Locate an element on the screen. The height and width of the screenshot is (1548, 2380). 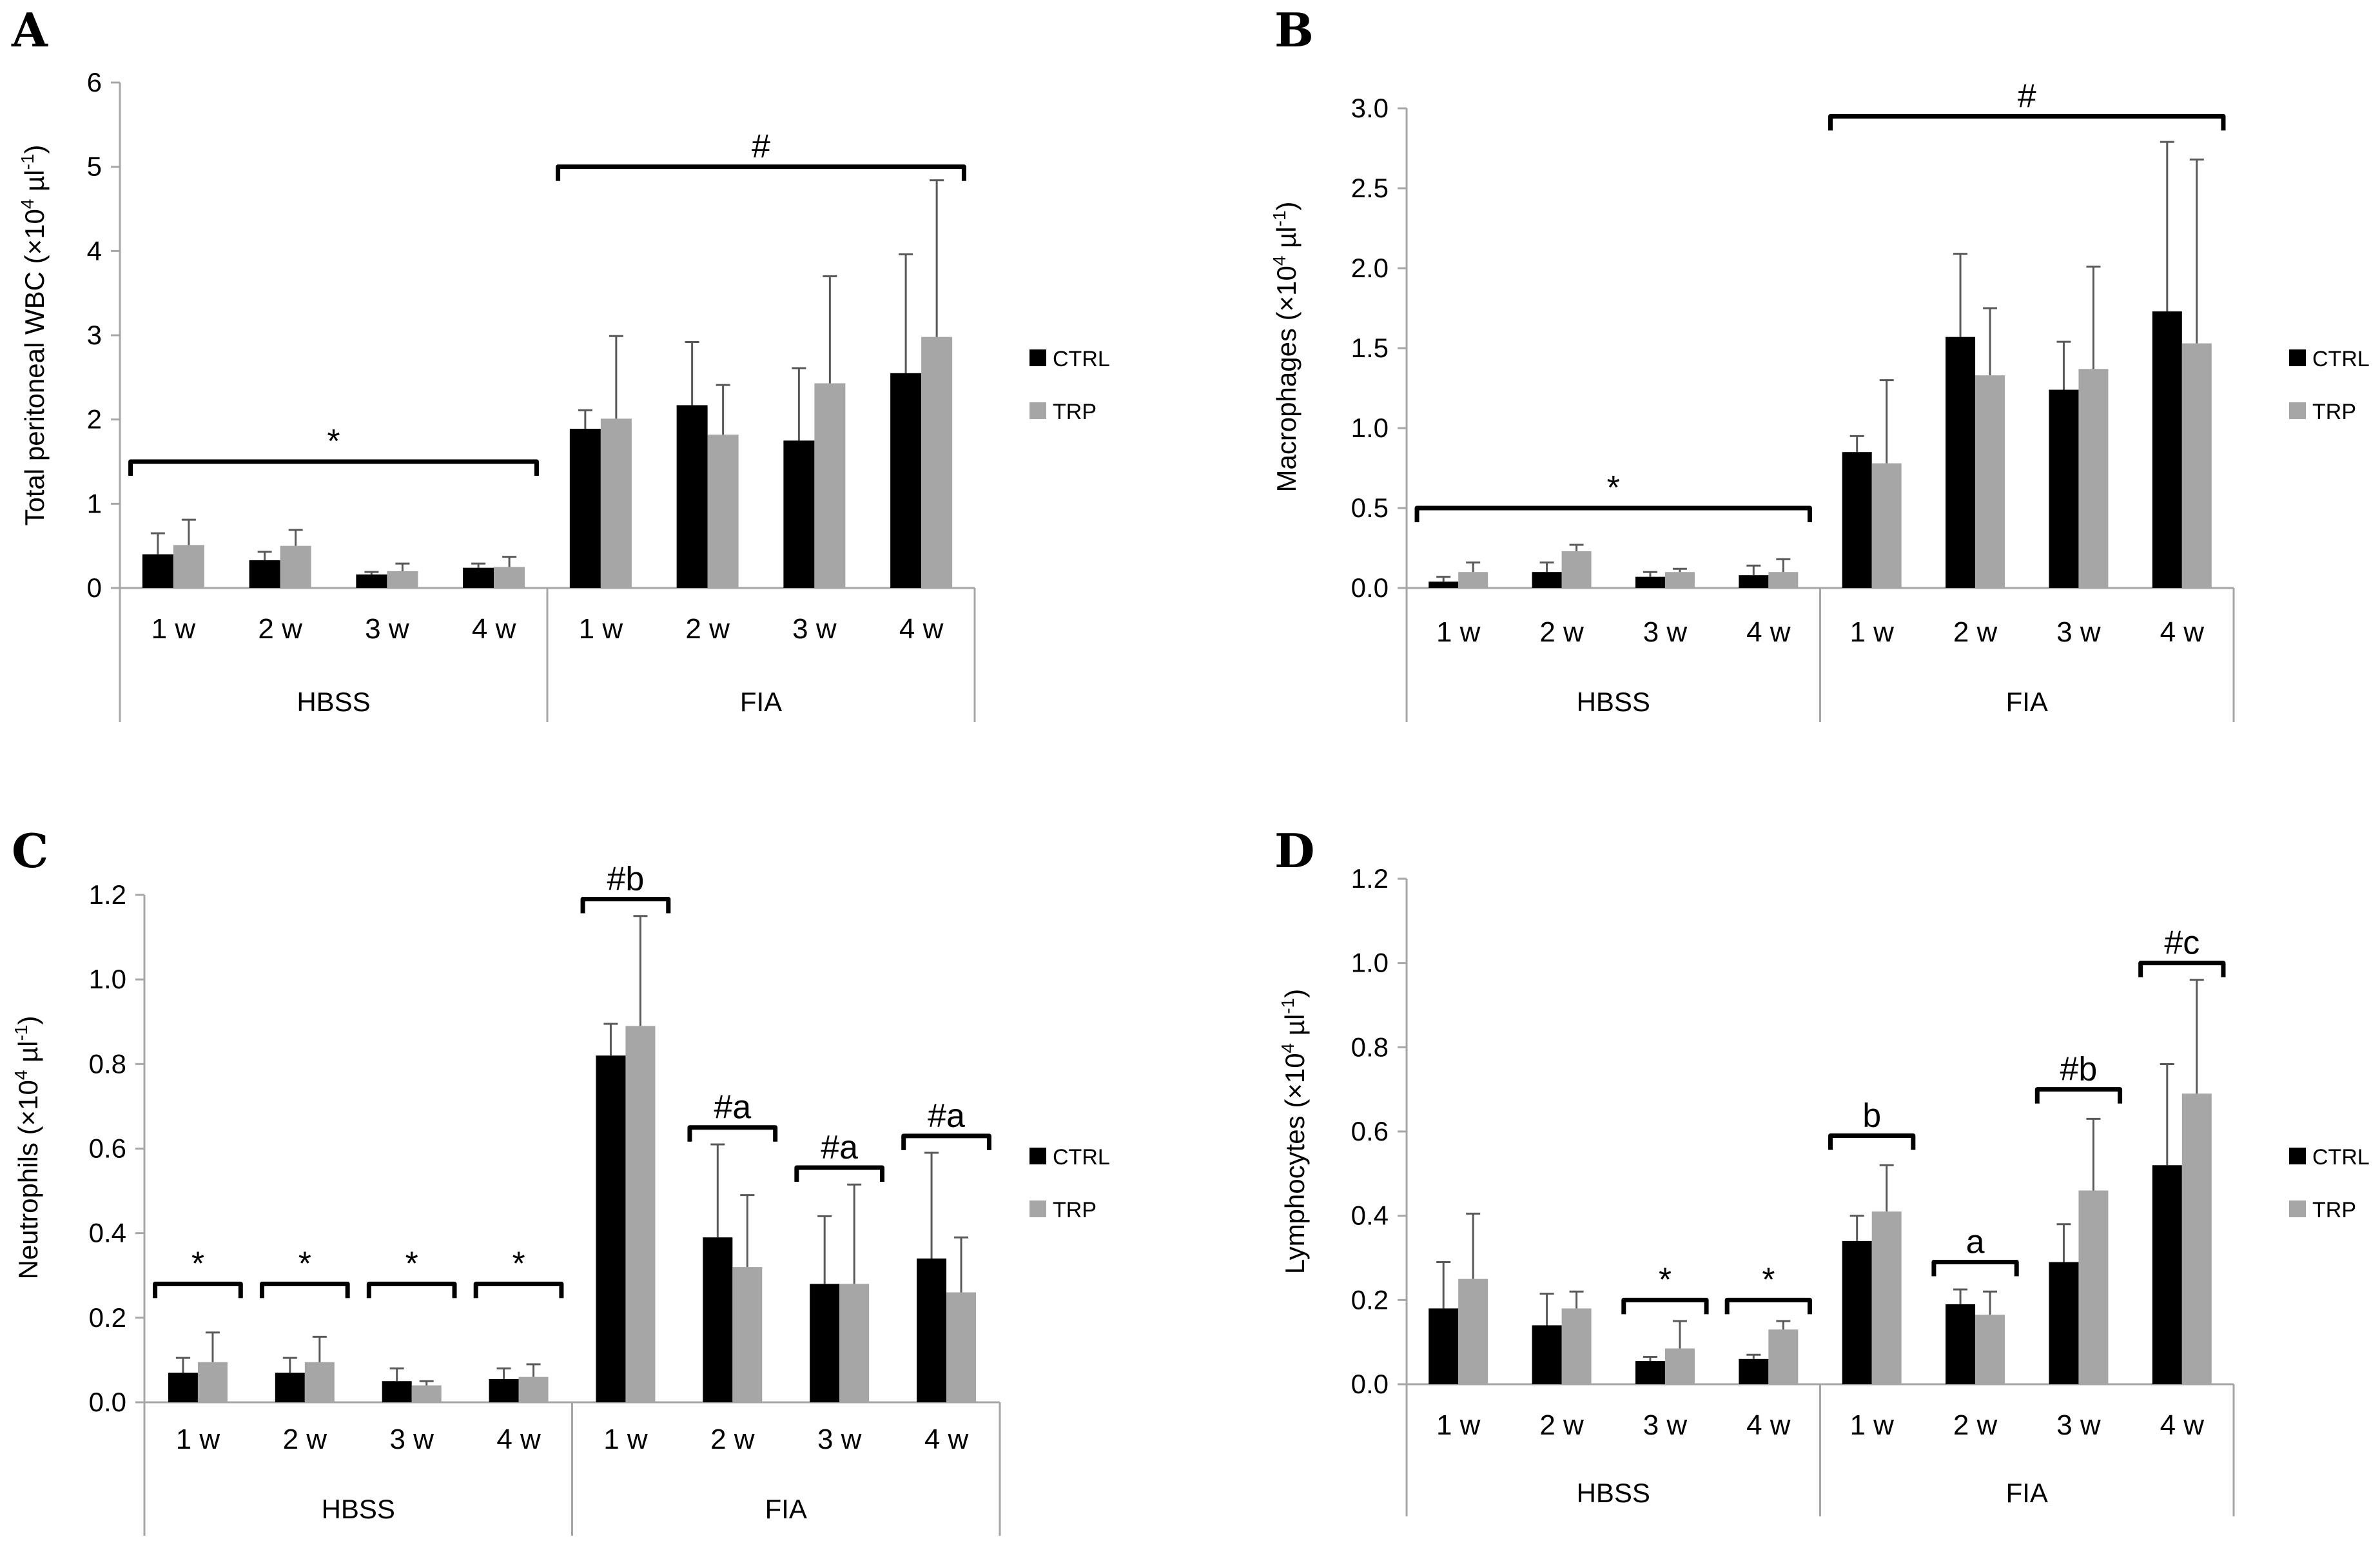
y-tick-label: 0.8 is located at coordinates (1370, 1047).